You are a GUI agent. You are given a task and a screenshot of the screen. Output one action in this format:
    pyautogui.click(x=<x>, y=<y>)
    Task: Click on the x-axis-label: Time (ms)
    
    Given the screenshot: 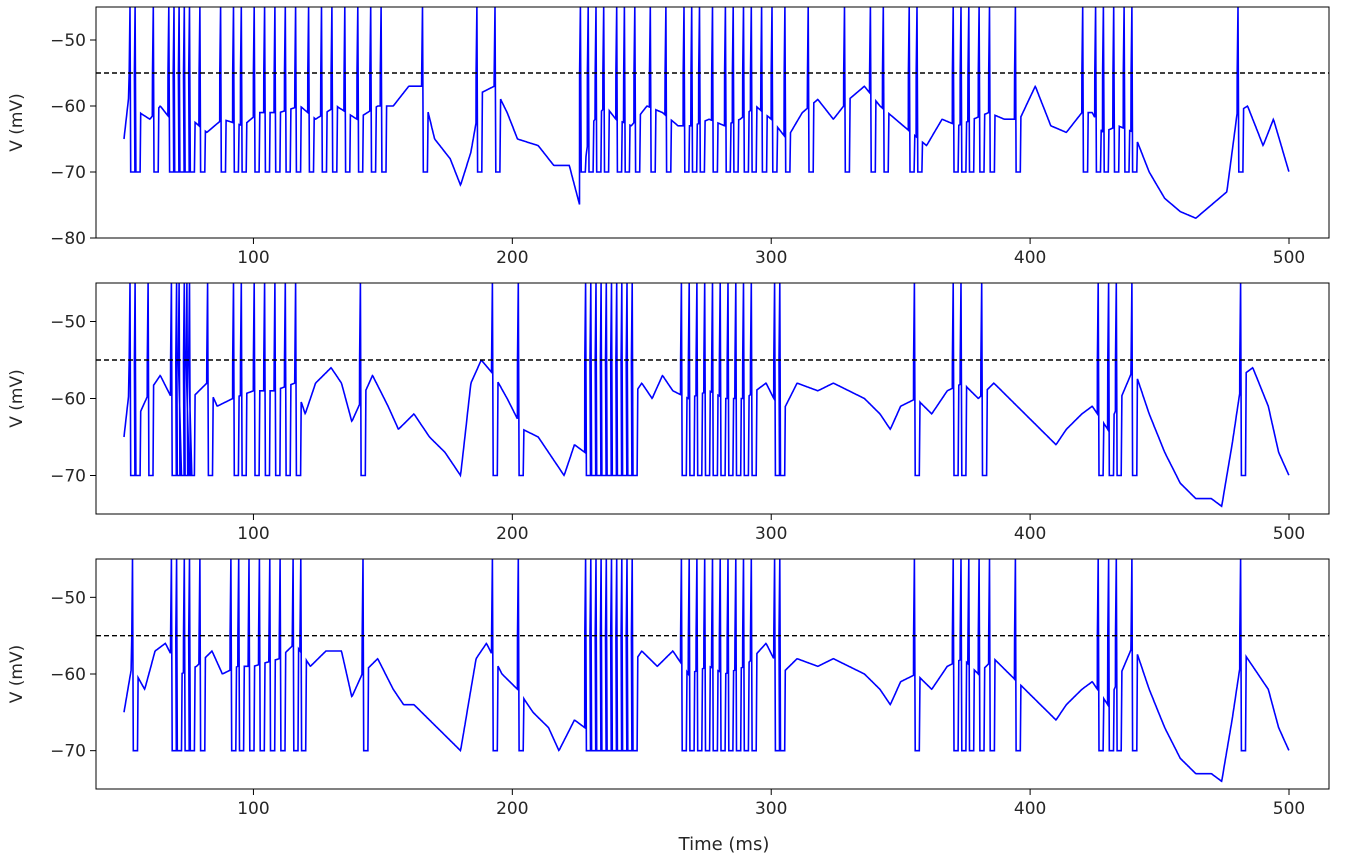 What is the action you would take?
    pyautogui.click(x=724, y=844)
    